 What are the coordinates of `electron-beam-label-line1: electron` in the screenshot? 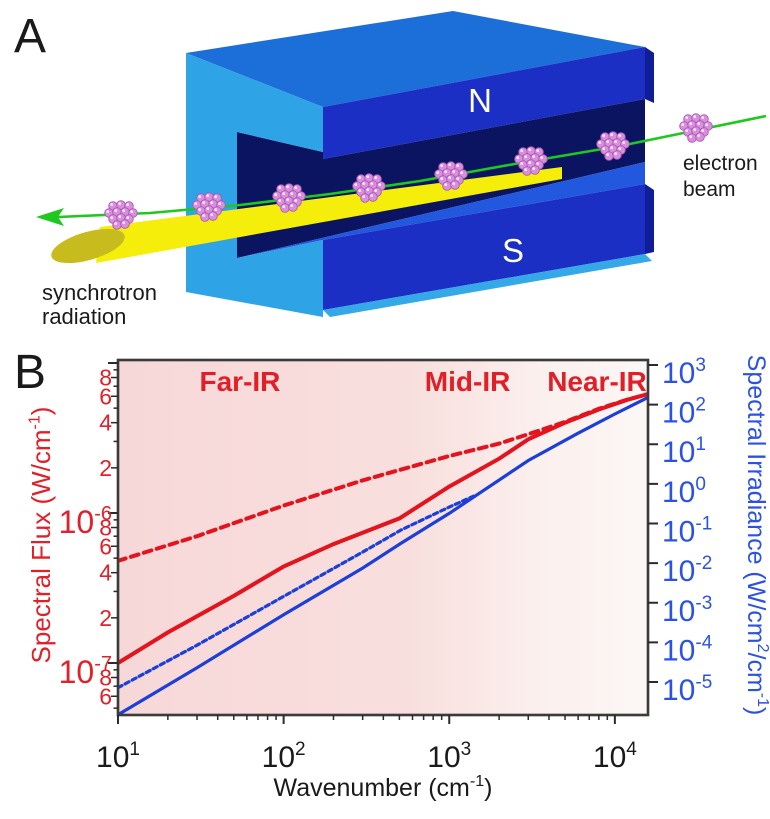 It's located at (720, 163).